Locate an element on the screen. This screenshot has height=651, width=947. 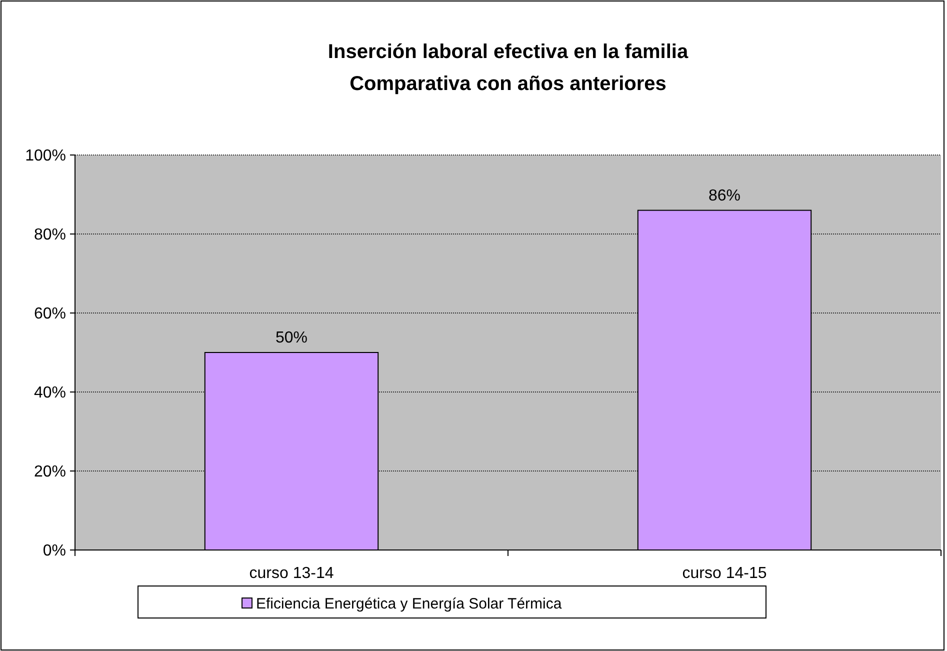
y-tick-label: 0% is located at coordinates (54, 551).